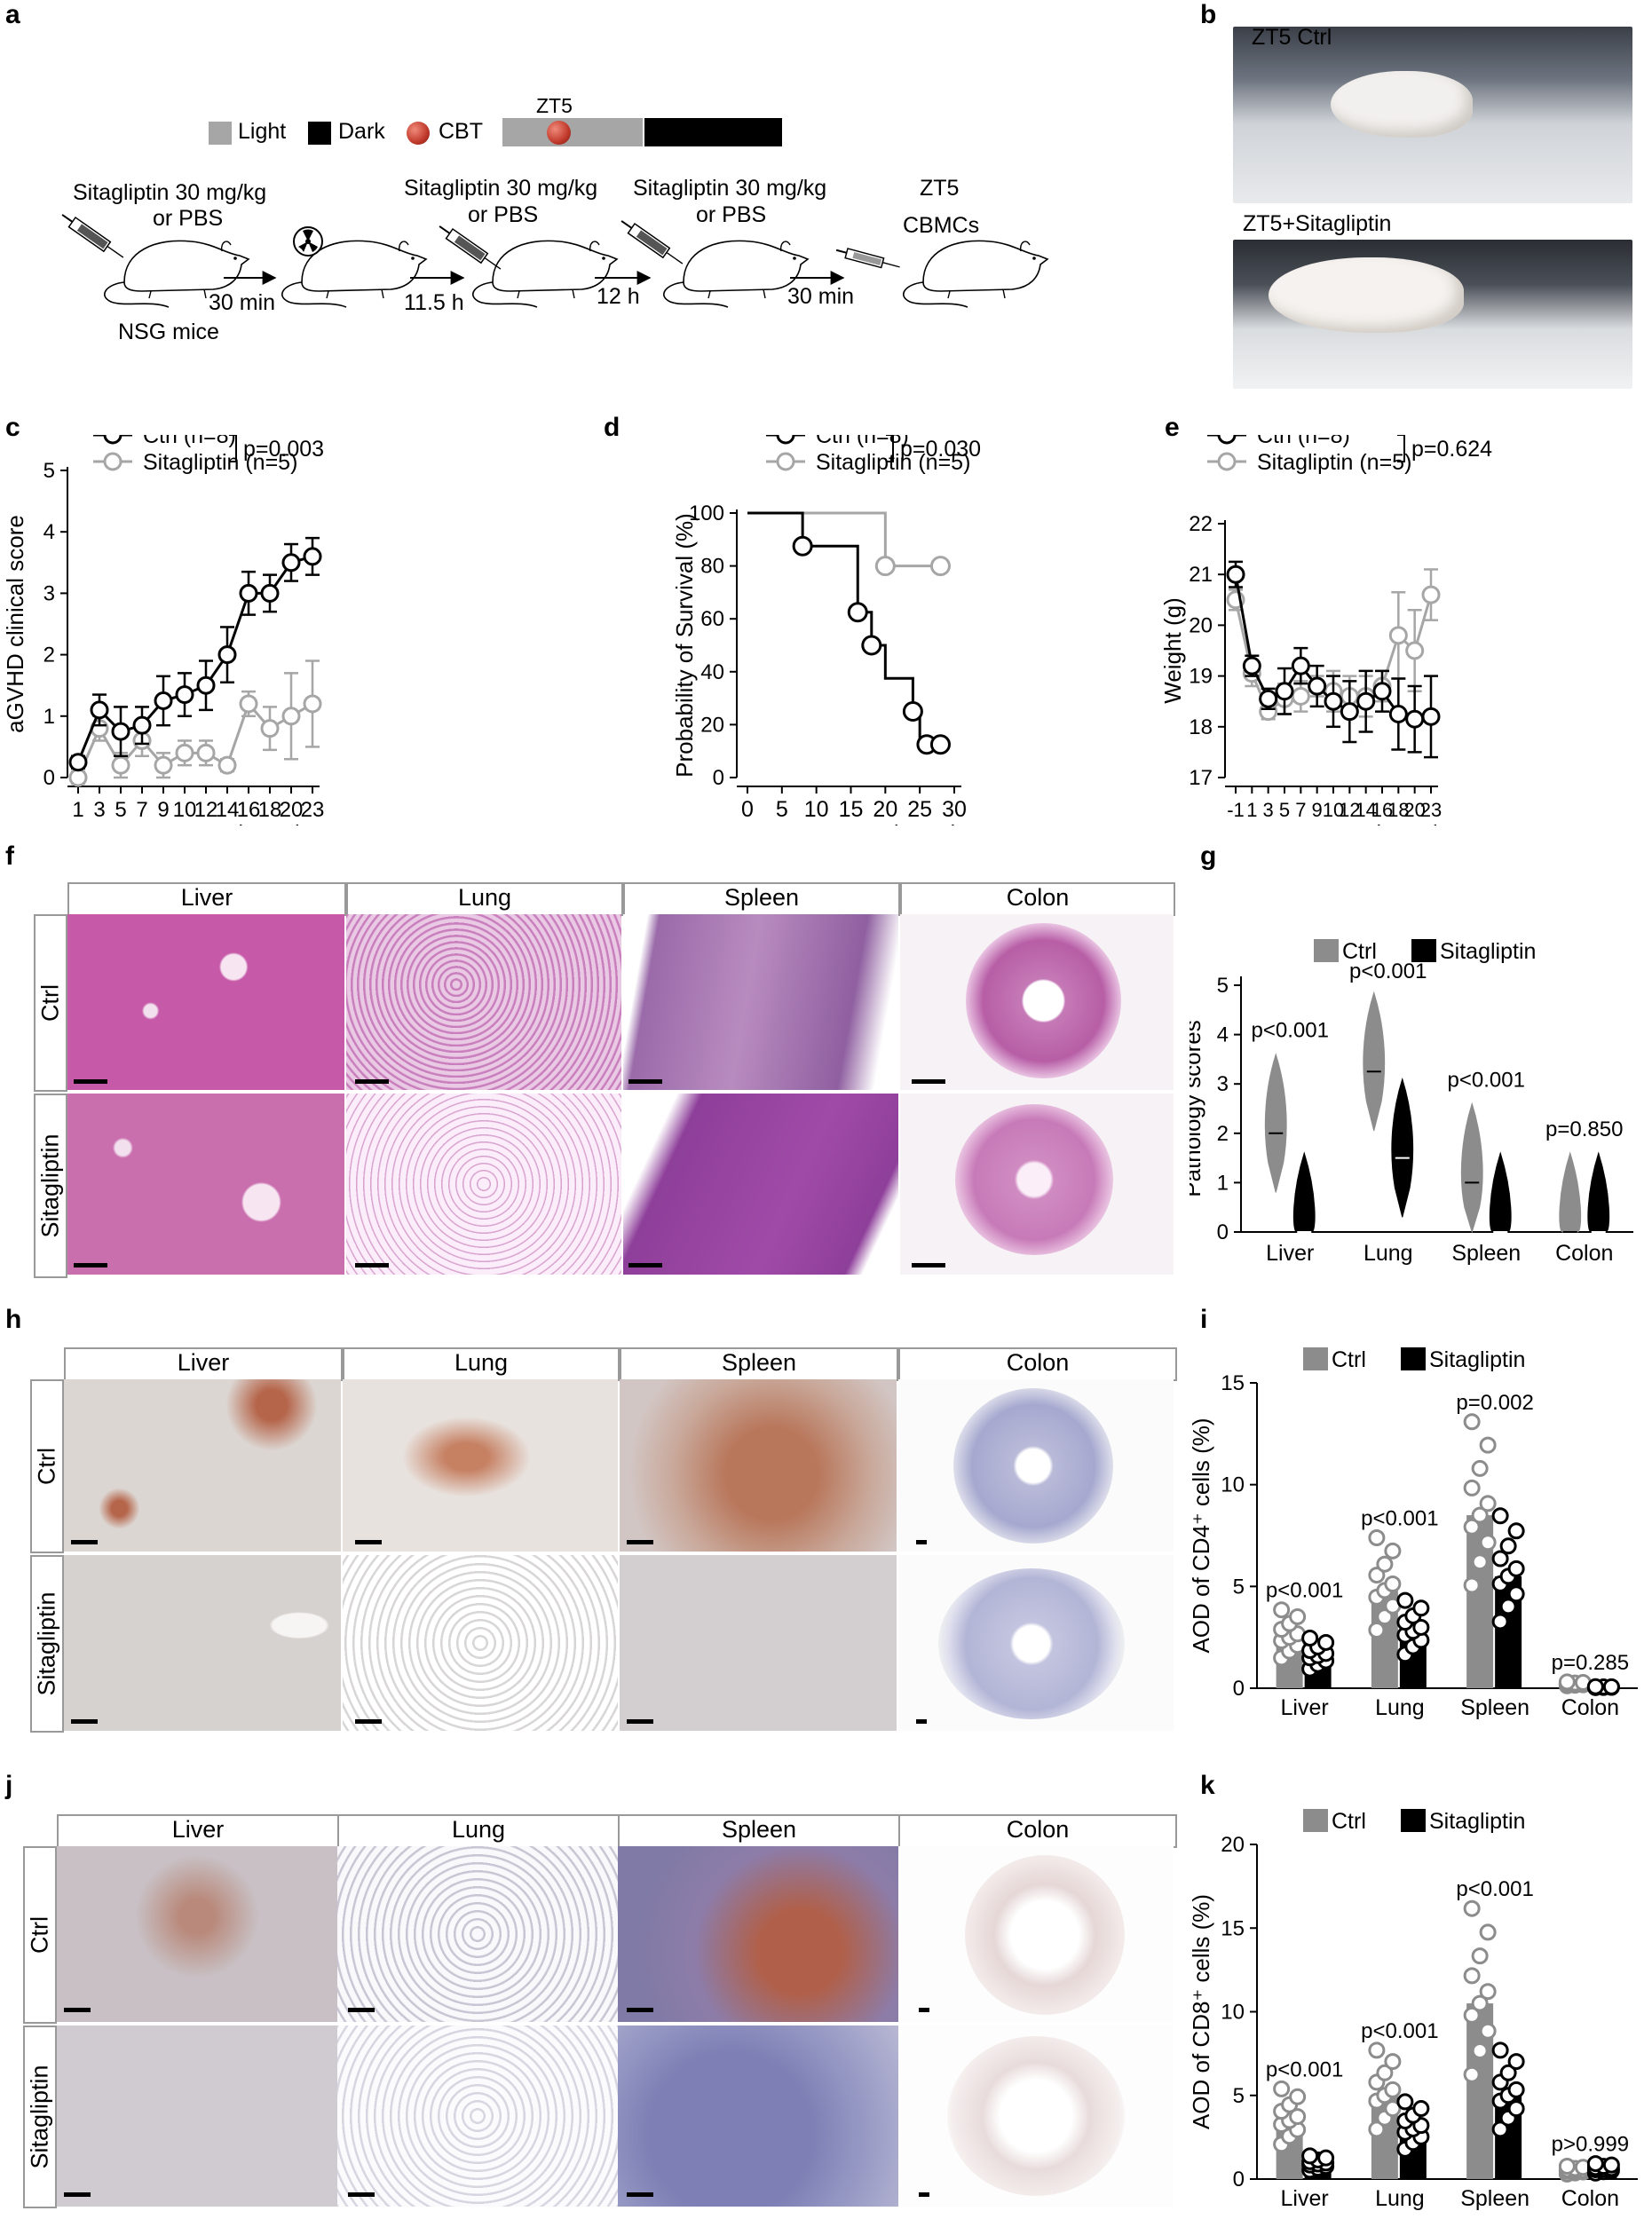  Describe the element at coordinates (706, 513) in the screenshot. I see `y-tick-label: 100` at that location.